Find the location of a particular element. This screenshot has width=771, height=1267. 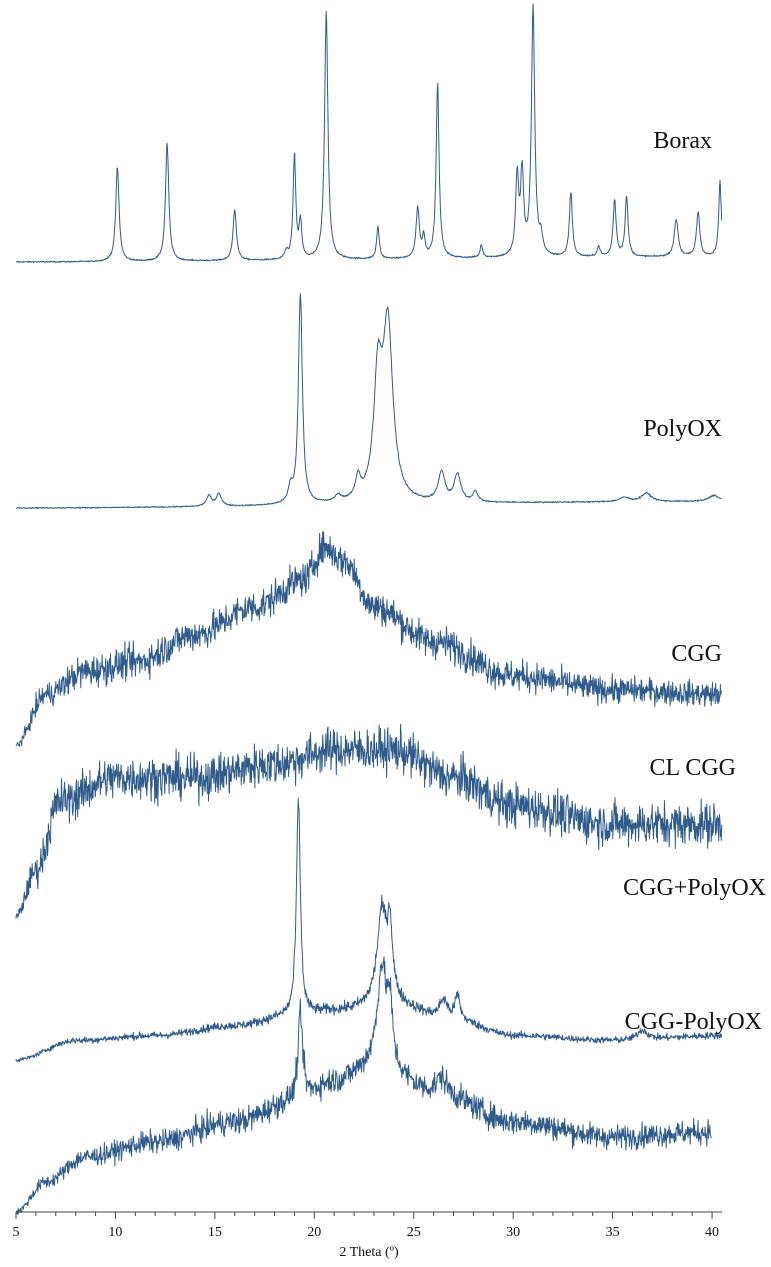

x-axis: 5 10 15 20 25 30 35 40 2 Theta (º) is located at coordinates (367, 1235).